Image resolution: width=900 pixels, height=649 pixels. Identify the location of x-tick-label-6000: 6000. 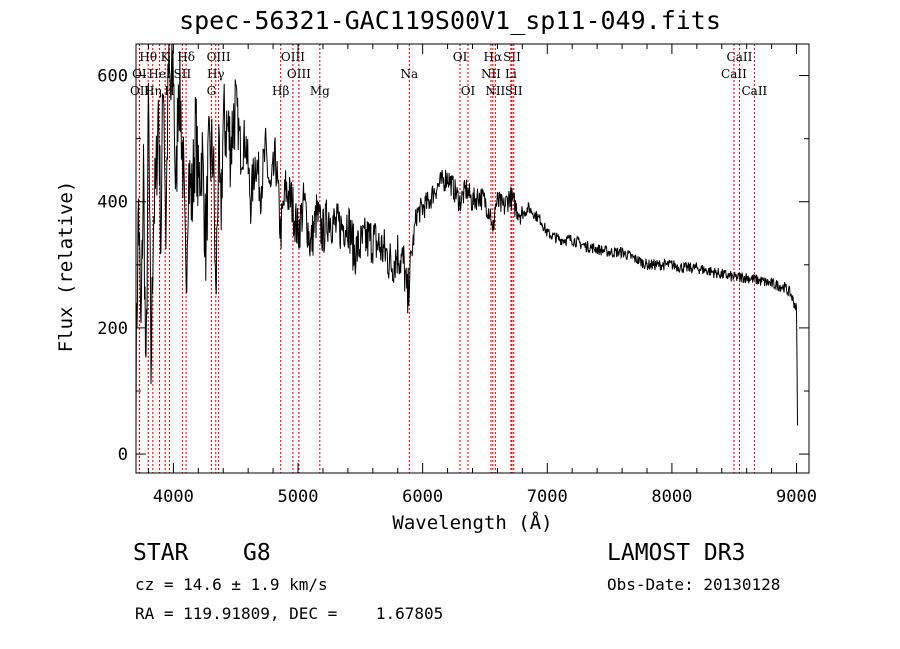
(422, 497).